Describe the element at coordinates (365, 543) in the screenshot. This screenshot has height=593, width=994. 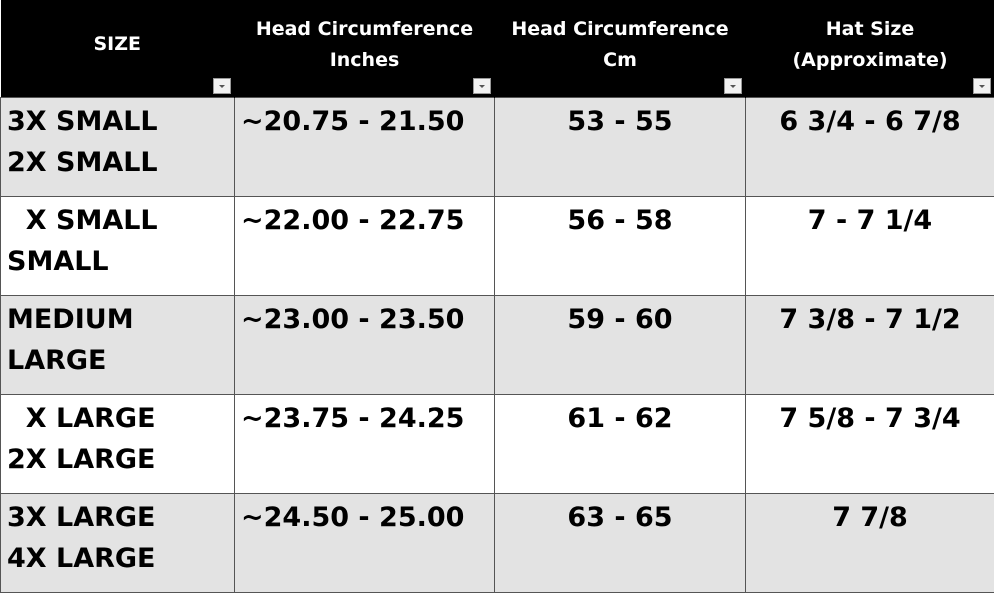
I see `cell-inches: ~24.50 - 25.00` at that location.